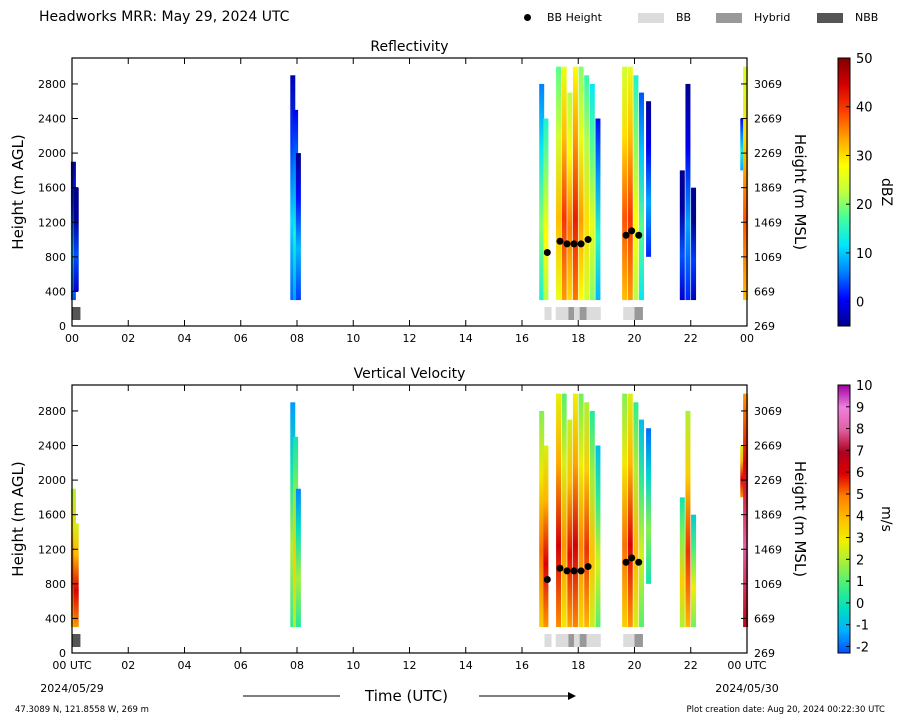 The height and width of the screenshot is (725, 900). Describe the element at coordinates (522, 665) in the screenshot. I see `x-tick-label: 16` at that location.